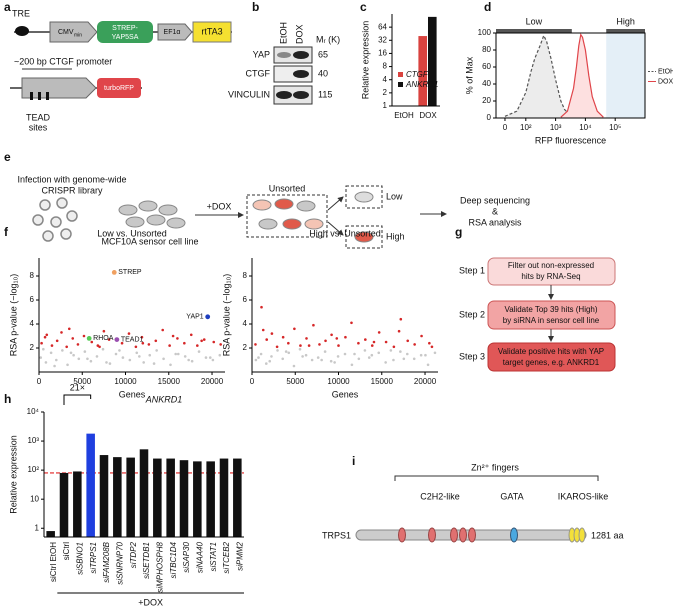 The height and width of the screenshot is (610, 673). What do you see at coordinates (325, 94) in the screenshot?
I see `mw-label: 115` at bounding box center [325, 94].